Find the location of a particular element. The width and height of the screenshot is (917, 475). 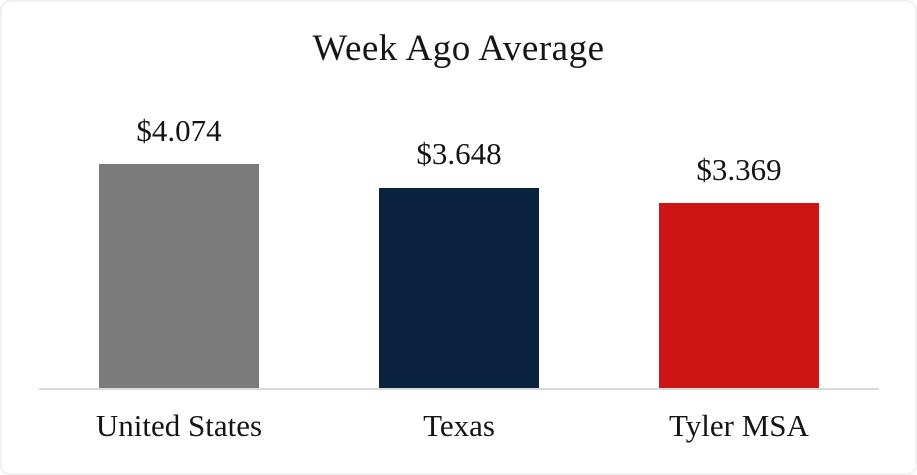

bar-tyler-msa is located at coordinates (739, 295).